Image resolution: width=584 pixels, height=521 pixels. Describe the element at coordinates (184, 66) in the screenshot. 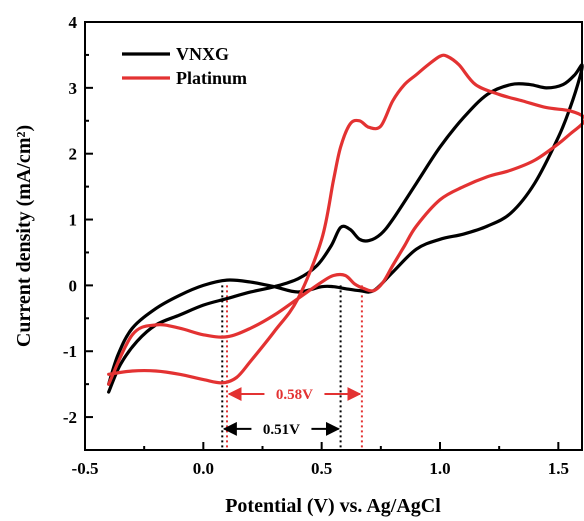

I see `legend: VNXG Platinum` at that location.